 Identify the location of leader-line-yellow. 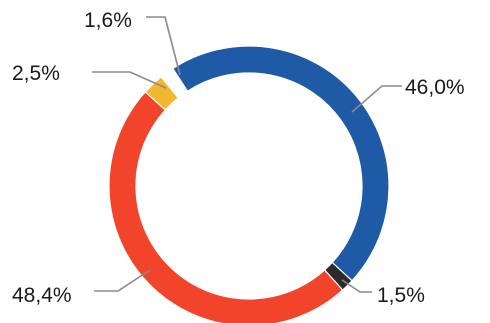
(129, 80).